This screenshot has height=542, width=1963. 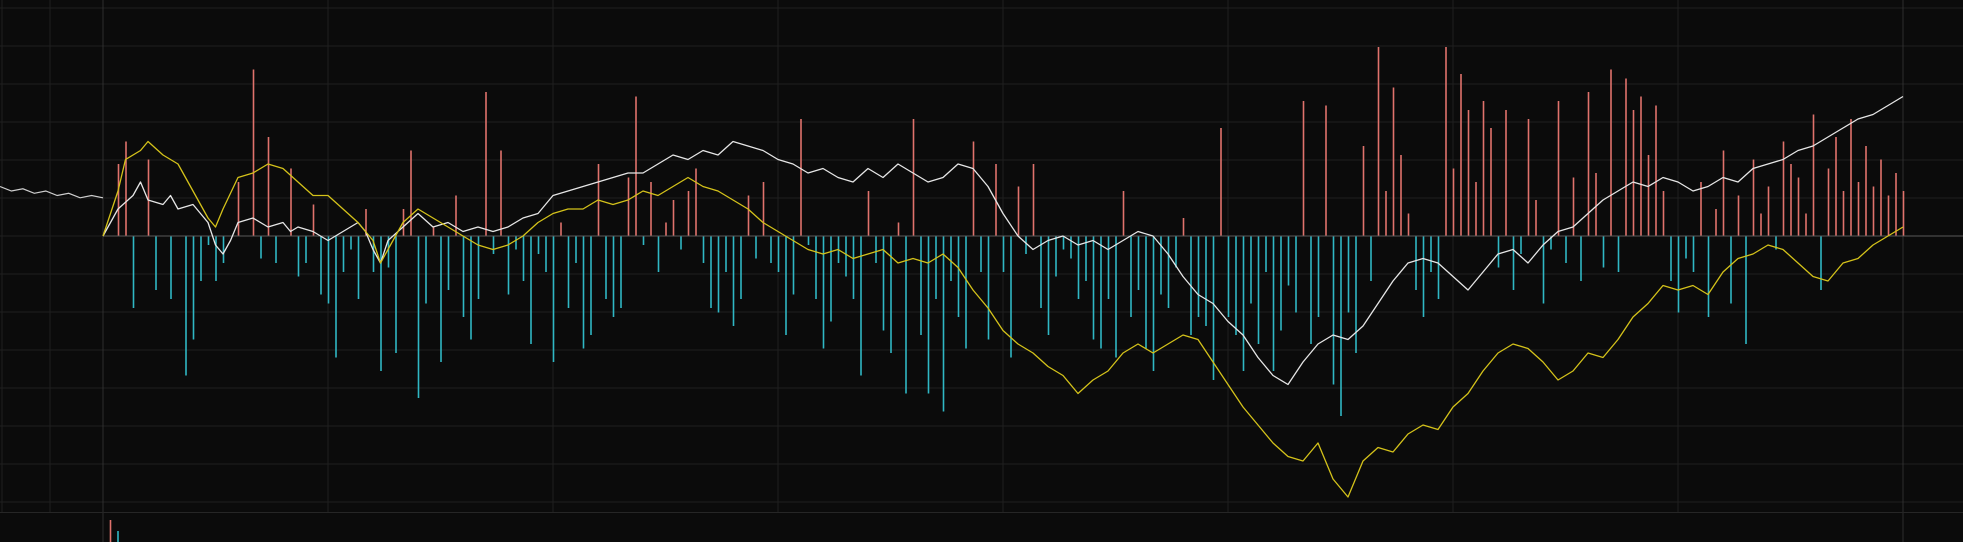 I want to click on sub-indicator-panel, so click(x=981, y=527).